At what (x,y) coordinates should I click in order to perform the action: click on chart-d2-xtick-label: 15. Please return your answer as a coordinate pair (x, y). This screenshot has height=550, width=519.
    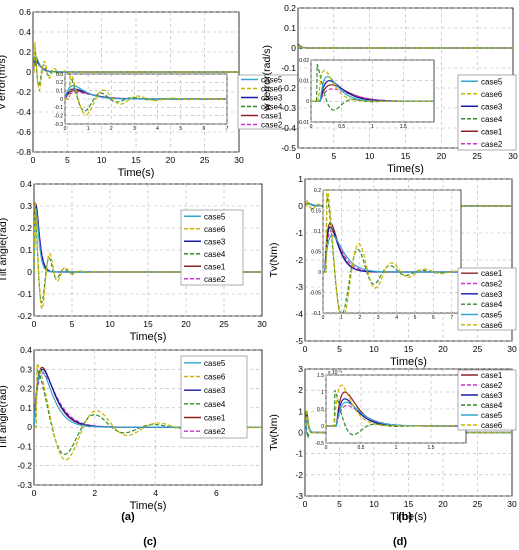
    Looking at the image, I should click on (409, 504).